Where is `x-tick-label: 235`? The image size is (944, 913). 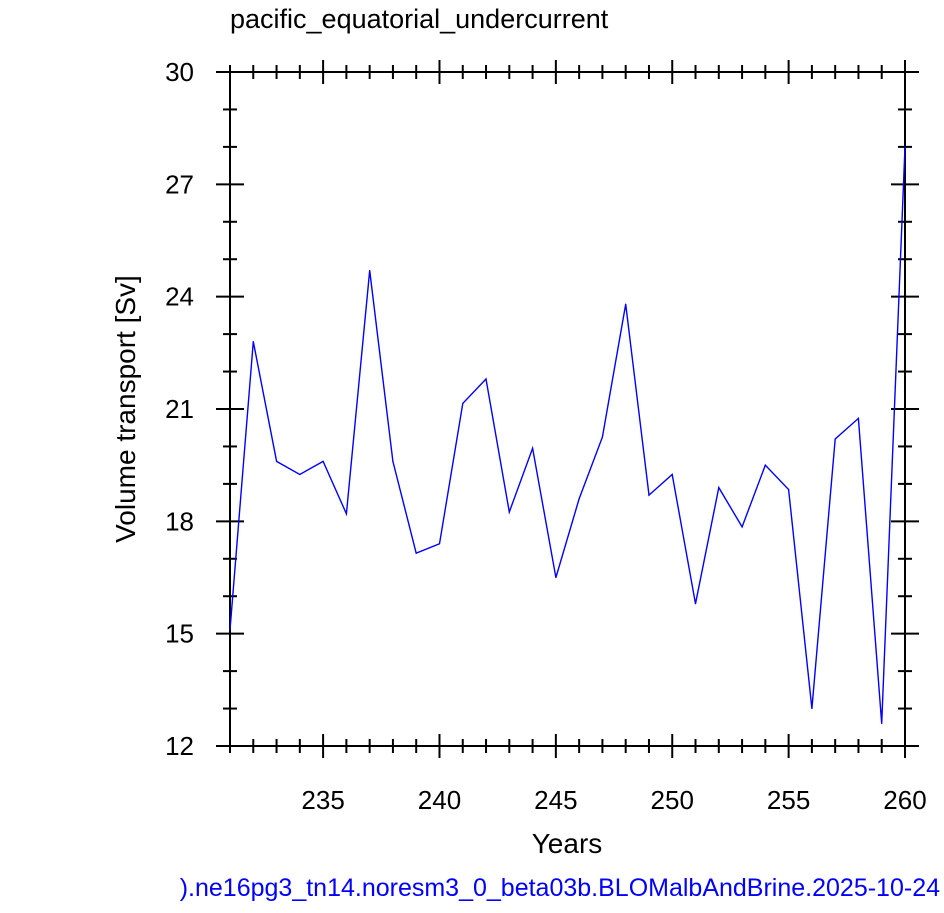 x-tick-label: 235 is located at coordinates (322, 800).